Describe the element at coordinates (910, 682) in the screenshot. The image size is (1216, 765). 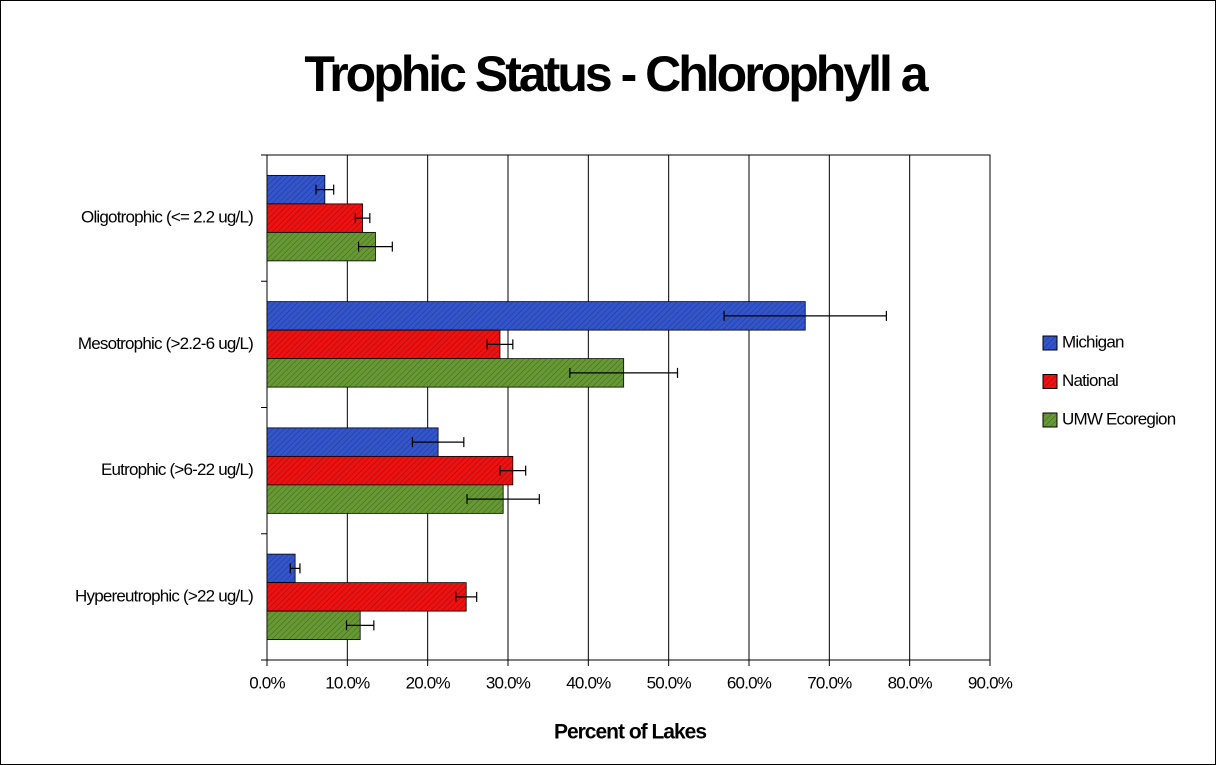
I see `x-tick-label: 80.0%` at that location.